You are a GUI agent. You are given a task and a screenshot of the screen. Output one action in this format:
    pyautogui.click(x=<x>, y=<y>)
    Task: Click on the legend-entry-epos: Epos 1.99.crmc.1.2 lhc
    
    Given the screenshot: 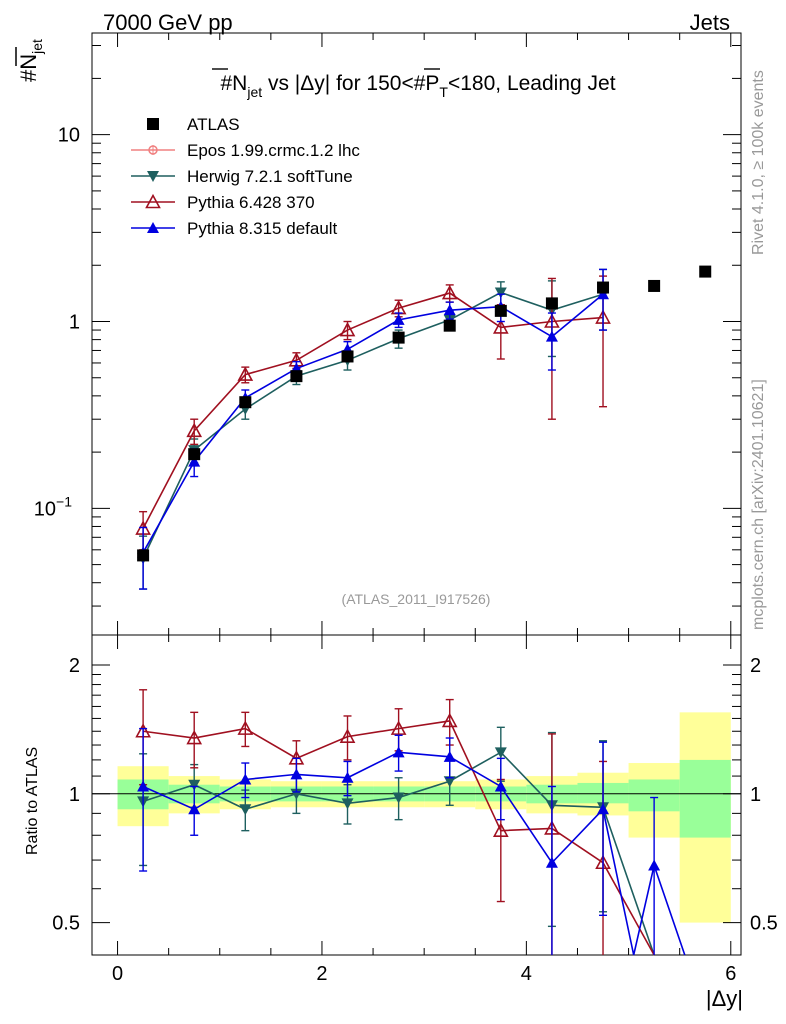 What is the action you would take?
    pyautogui.click(x=245, y=150)
    